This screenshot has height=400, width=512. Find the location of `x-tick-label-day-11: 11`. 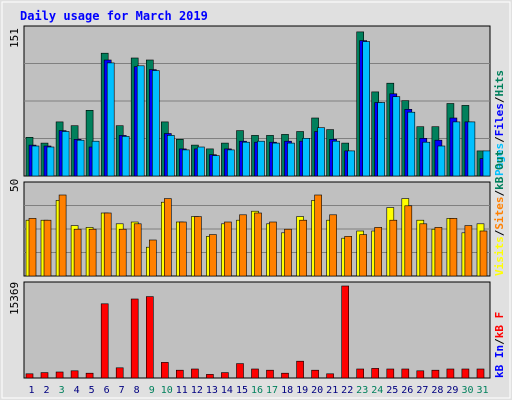

x-tick-label-day-11: 11 is located at coordinates (182, 390).